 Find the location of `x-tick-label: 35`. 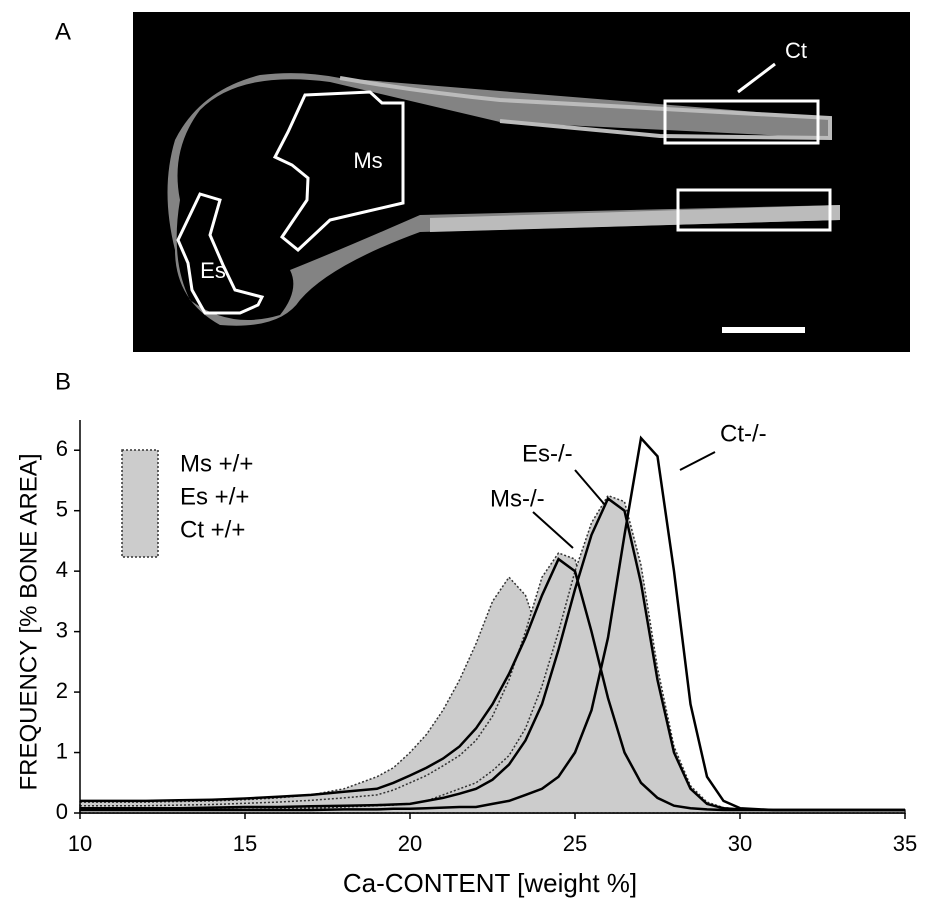

x-tick-label: 35 is located at coordinates (905, 843).